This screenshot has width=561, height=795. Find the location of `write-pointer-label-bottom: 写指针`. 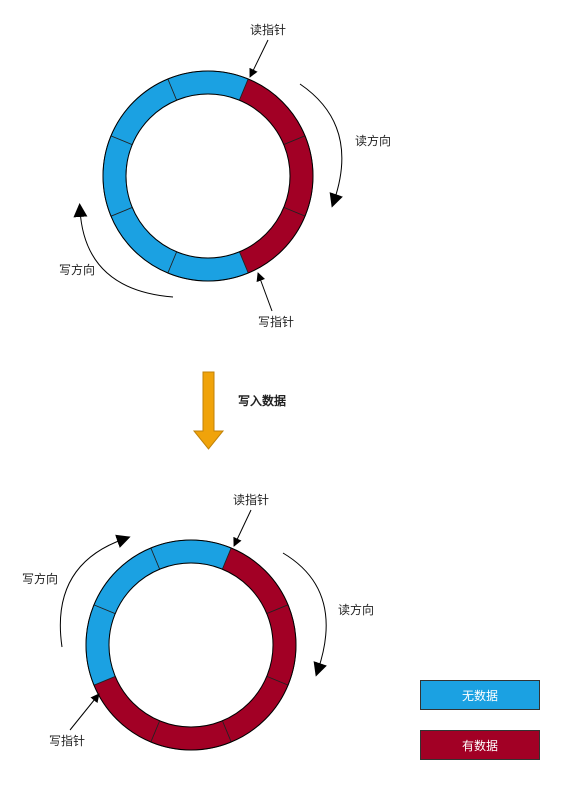

write-pointer-label-bottom: 写指针 is located at coordinates (67, 740).